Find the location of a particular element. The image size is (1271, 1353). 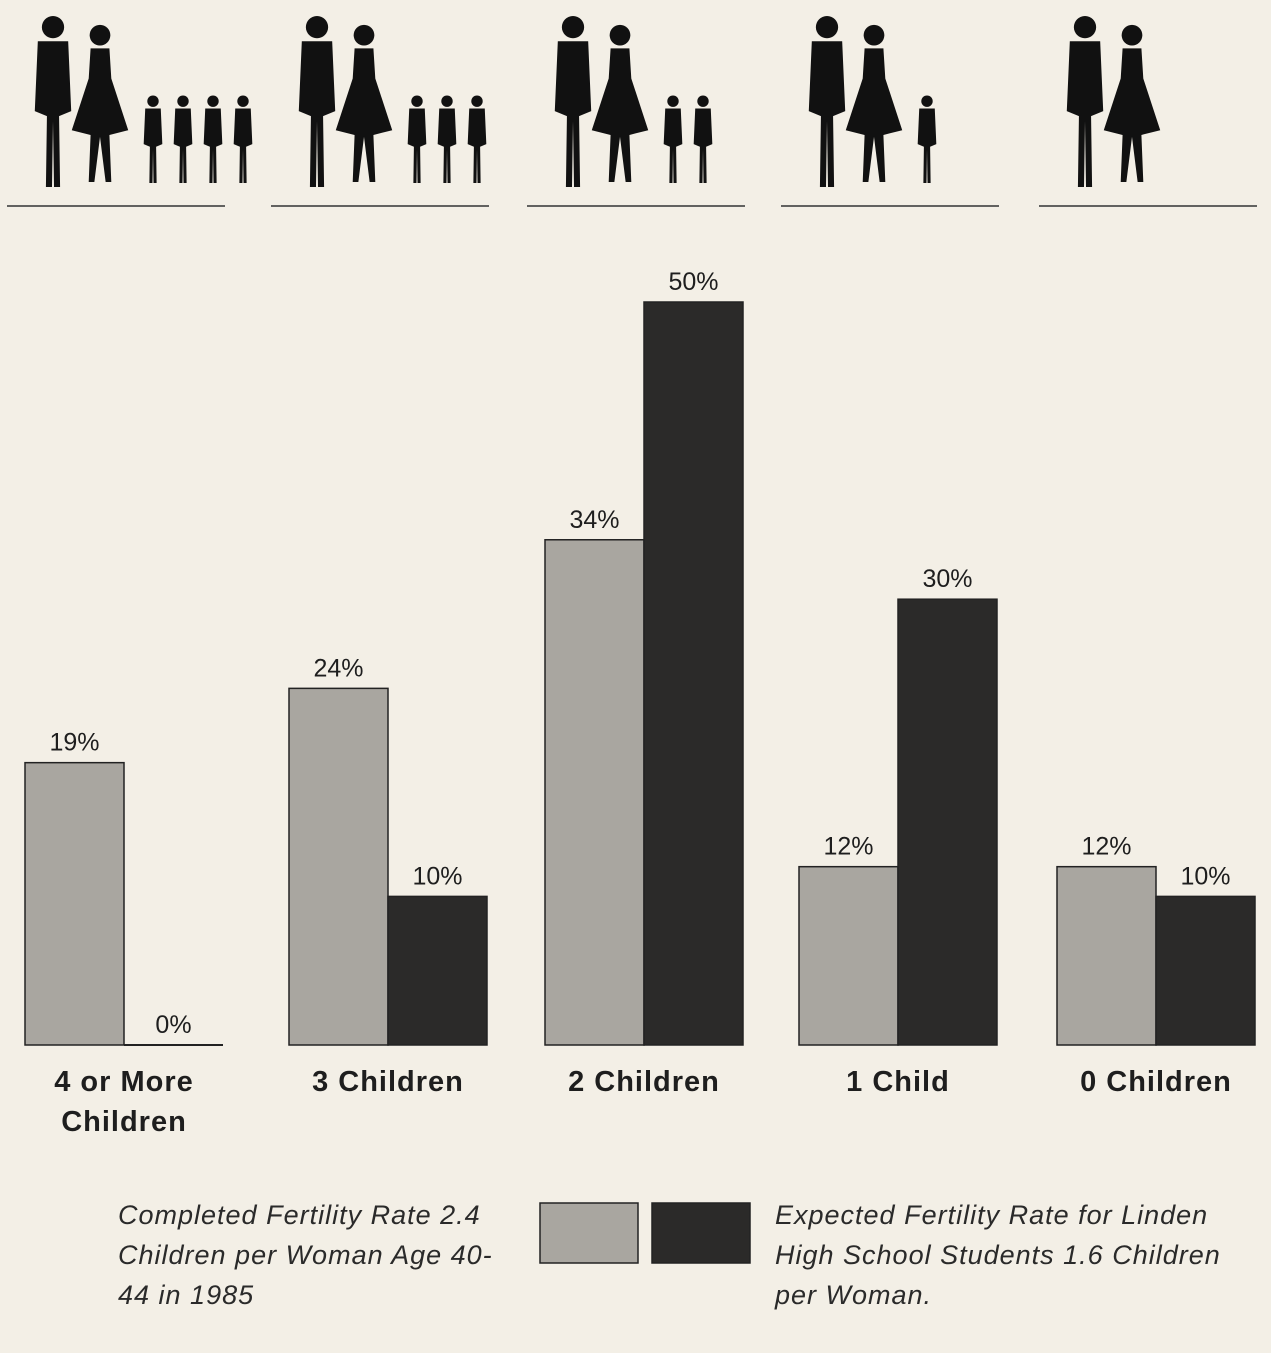

value-label: 34% is located at coordinates (594, 520).